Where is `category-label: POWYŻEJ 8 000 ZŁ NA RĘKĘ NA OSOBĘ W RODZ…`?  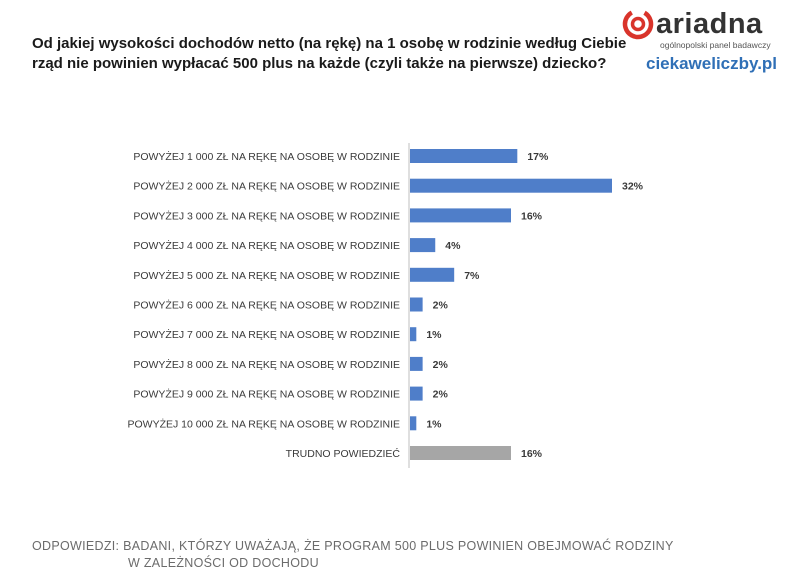
category-label: POWYŻEJ 8 000 ZŁ NA RĘKĘ NA OSOBĘ W RODZ… is located at coordinates (266, 364).